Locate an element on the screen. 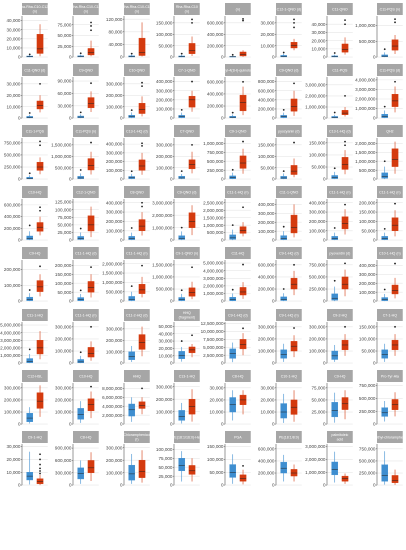 The height and width of the screenshot is (550, 406). panel-svg: C9-QNO 0 30,000 60,000 90,000 is located at coordinates (78, 92).